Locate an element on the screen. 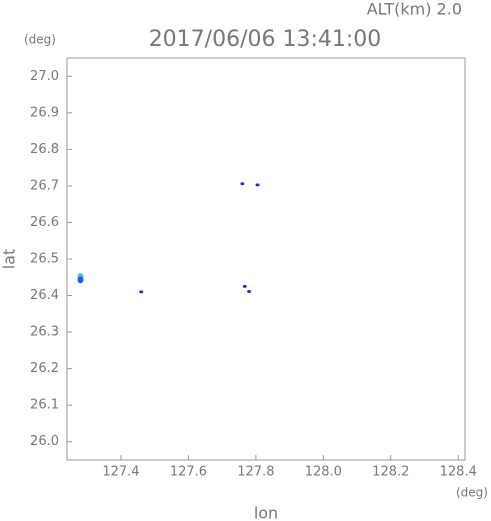  y-tick-label: 27.0 is located at coordinates (44, 76).